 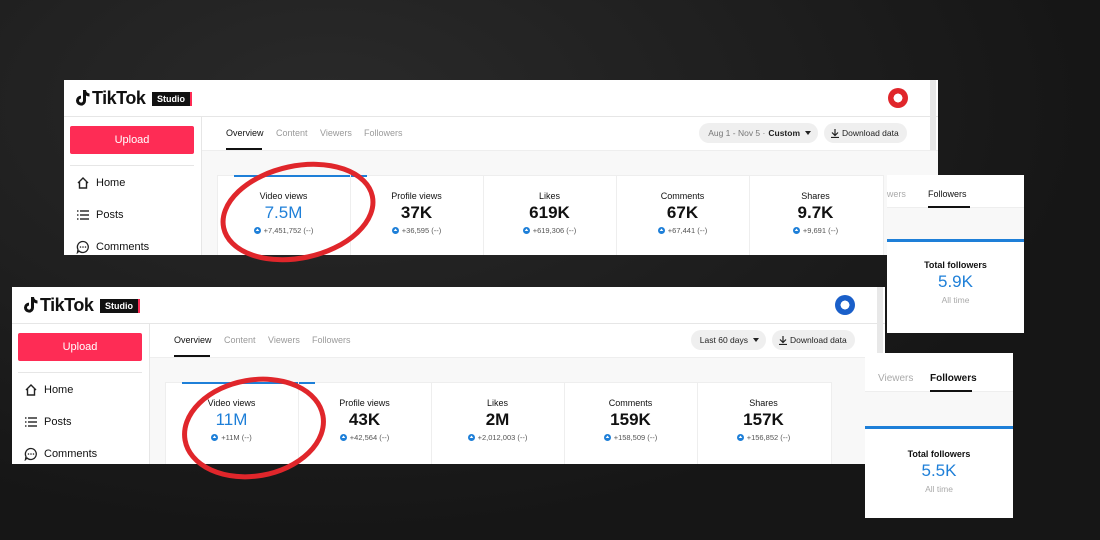 I want to click on metric-value: 37K, so click(x=416, y=212).